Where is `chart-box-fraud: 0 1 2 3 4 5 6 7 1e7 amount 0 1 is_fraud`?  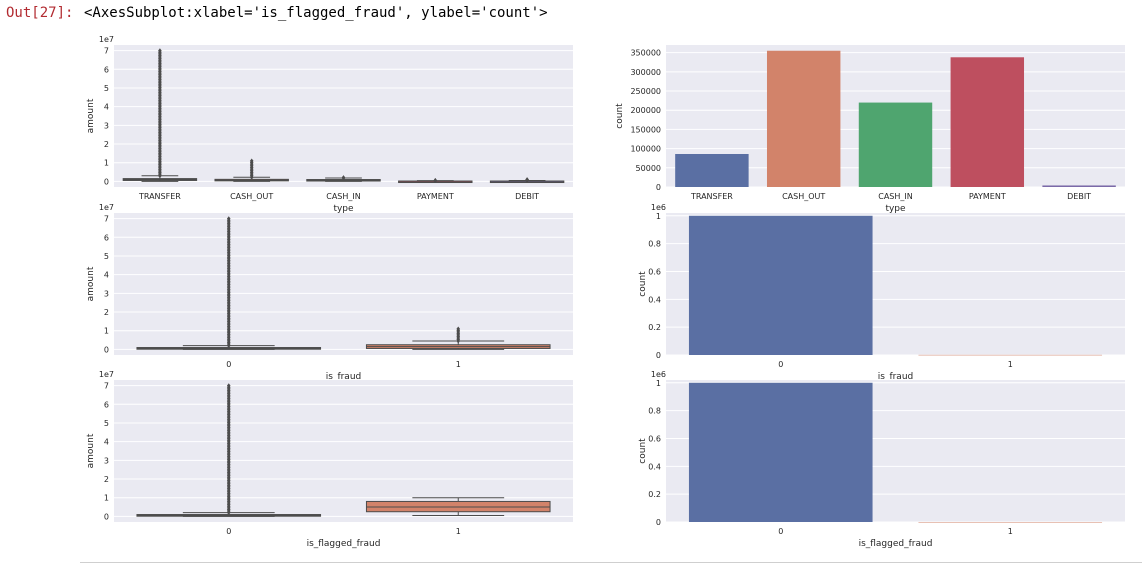 chart-box-fraud: 0 1 2 3 4 5 6 7 1e7 amount 0 1 is_fraud is located at coordinates (329, 292).